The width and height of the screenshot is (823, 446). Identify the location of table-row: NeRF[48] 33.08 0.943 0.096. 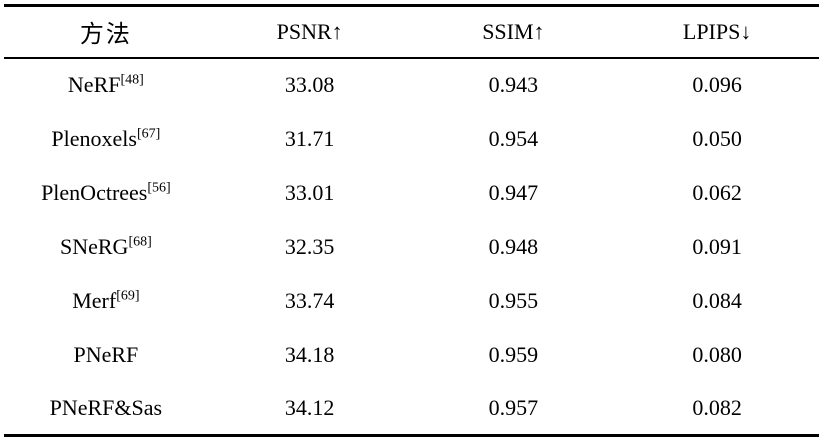
(411, 85).